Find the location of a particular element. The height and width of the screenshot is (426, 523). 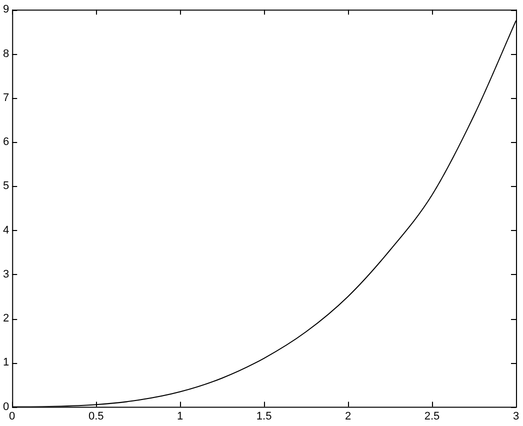

y-tick-label: 7 is located at coordinates (6, 98).